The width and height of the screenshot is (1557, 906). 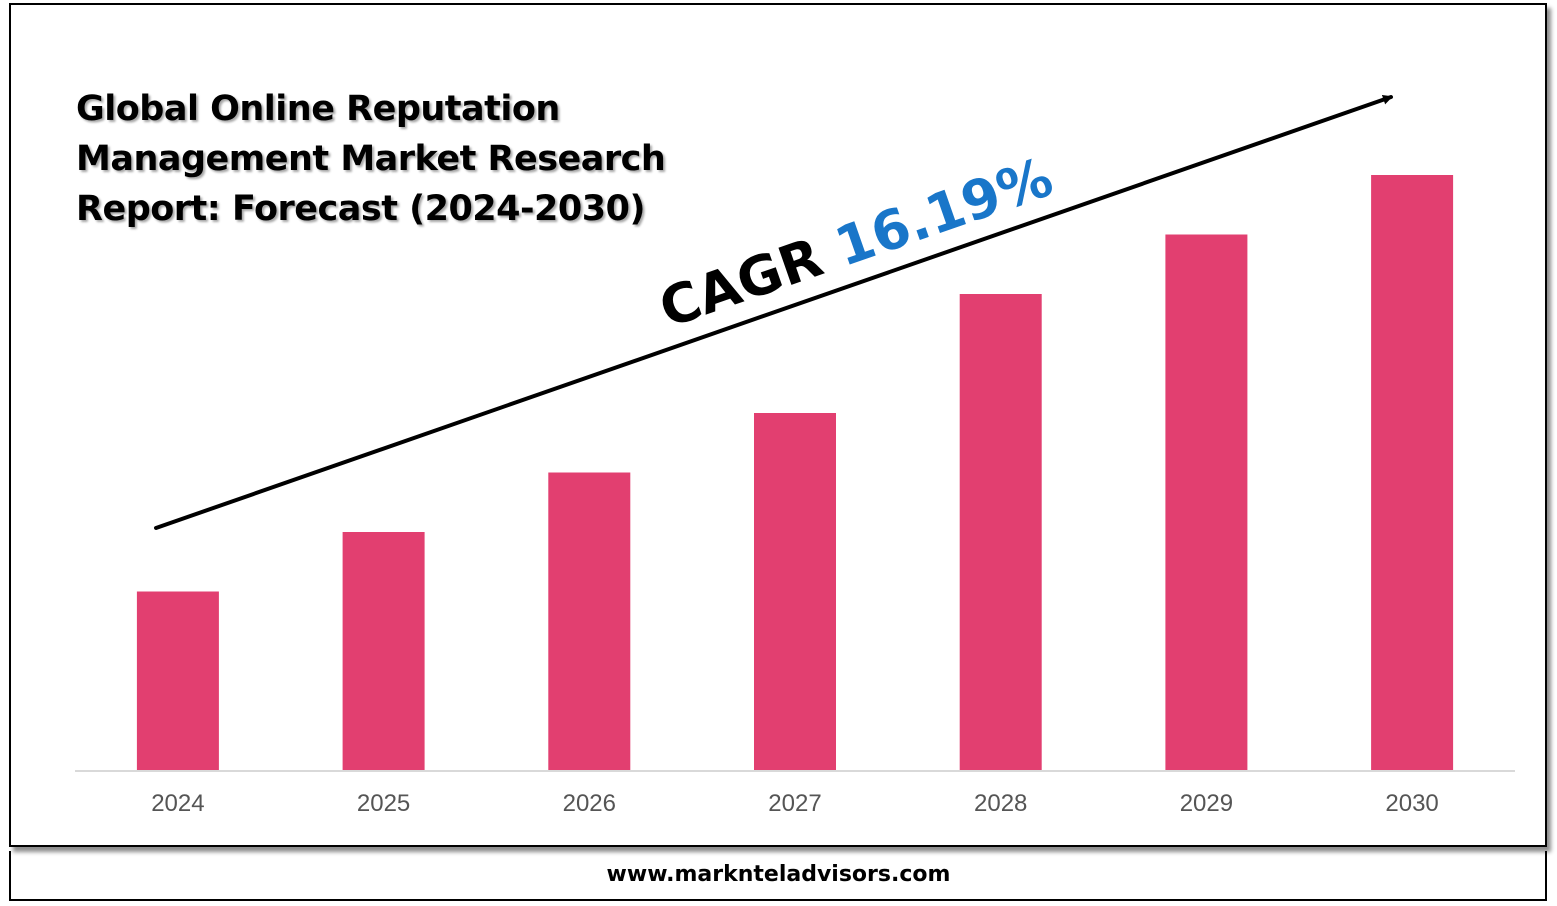 What do you see at coordinates (1411, 803) in the screenshot?
I see `x-tick-label-2030: 2030` at bounding box center [1411, 803].